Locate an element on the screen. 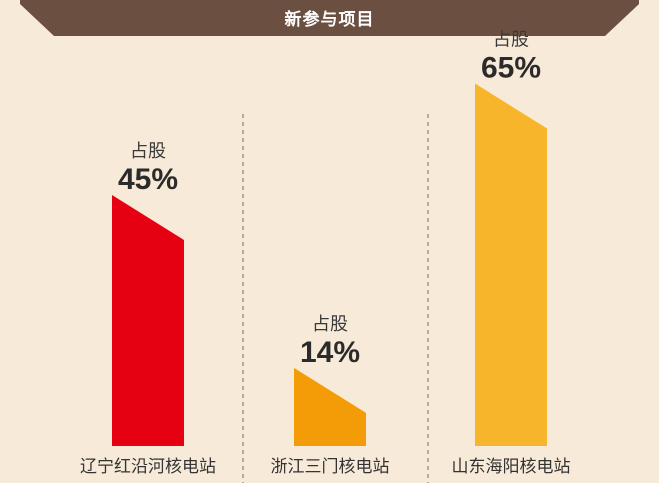 Image resolution: width=659 pixels, height=483 pixels. data-label: 14% is located at coordinates (330, 352).